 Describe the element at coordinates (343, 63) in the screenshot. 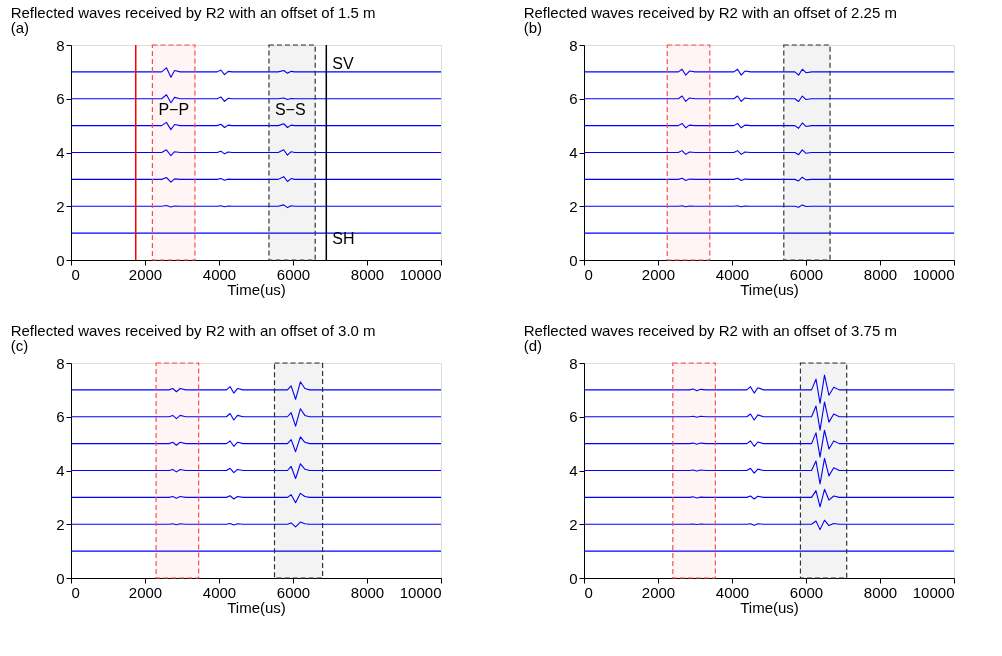

I see `annotation: SV` at that location.